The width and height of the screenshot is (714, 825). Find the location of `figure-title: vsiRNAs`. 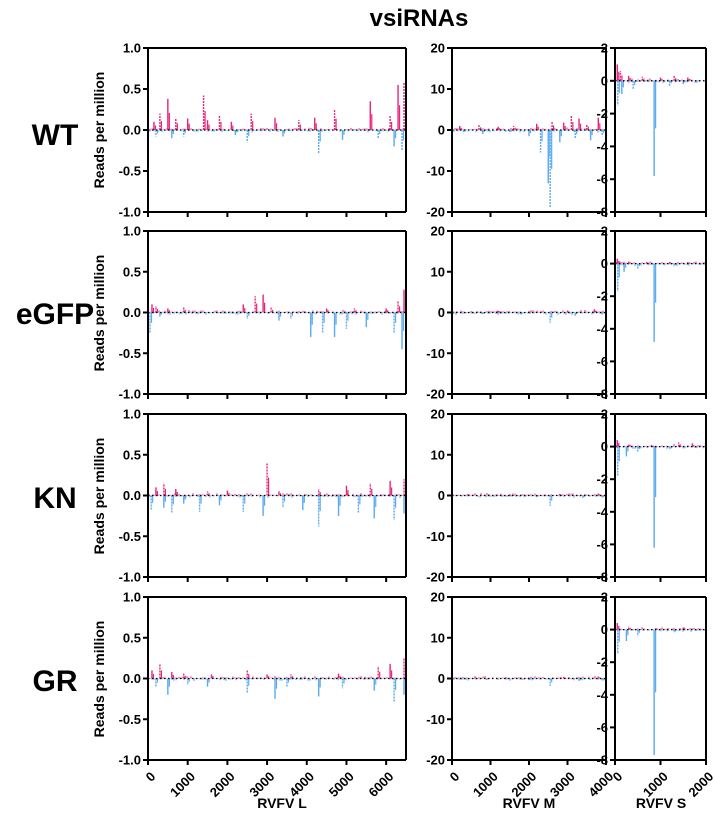

figure-title: vsiRNAs is located at coordinates (419, 18).